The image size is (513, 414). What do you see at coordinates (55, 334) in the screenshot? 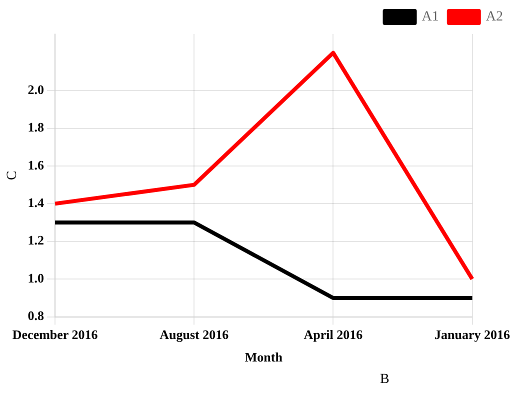
I see `x-tick-label: December 2016` at bounding box center [55, 334].